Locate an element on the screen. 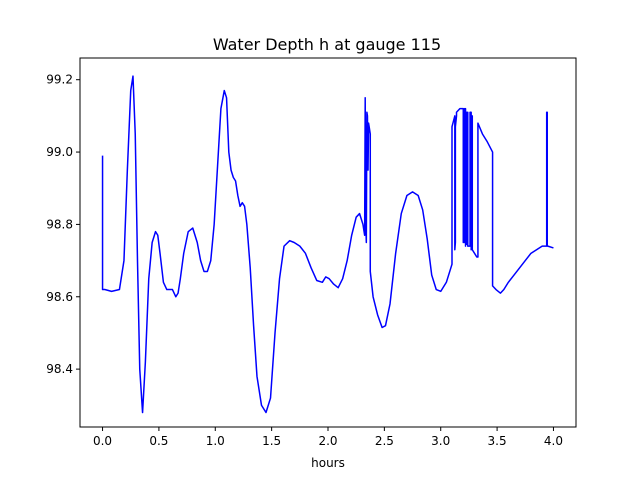 This screenshot has height=480, width=640. x-axis: 0.0 0.5 1.0 1.5 2.0 2.5 3.0 3.5 4.0 is located at coordinates (328, 437).